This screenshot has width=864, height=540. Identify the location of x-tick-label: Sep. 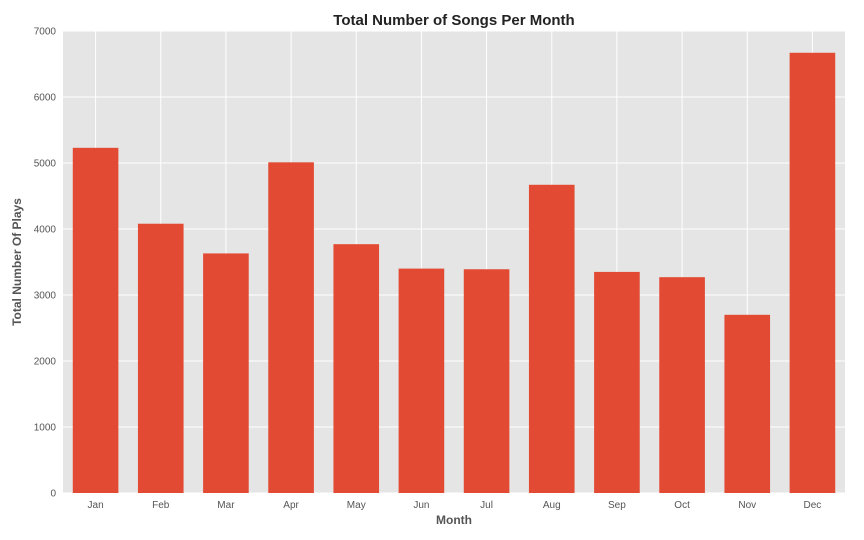
(617, 505).